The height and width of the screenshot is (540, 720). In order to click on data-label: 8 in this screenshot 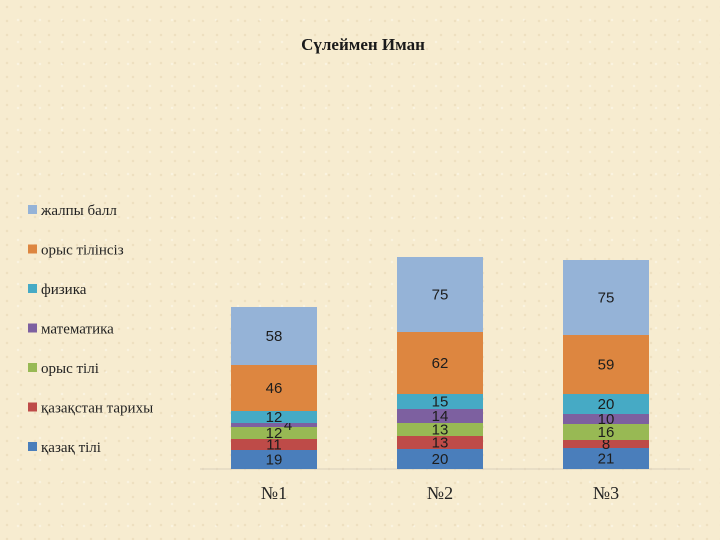, I will do `click(606, 444)`.